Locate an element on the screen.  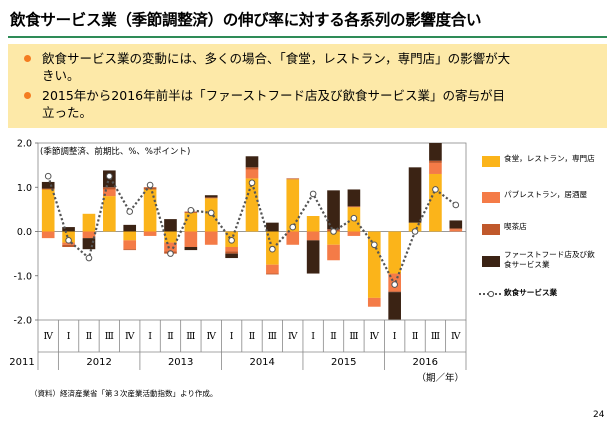
legend-label: 喫茶店 is located at coordinates (515, 226).